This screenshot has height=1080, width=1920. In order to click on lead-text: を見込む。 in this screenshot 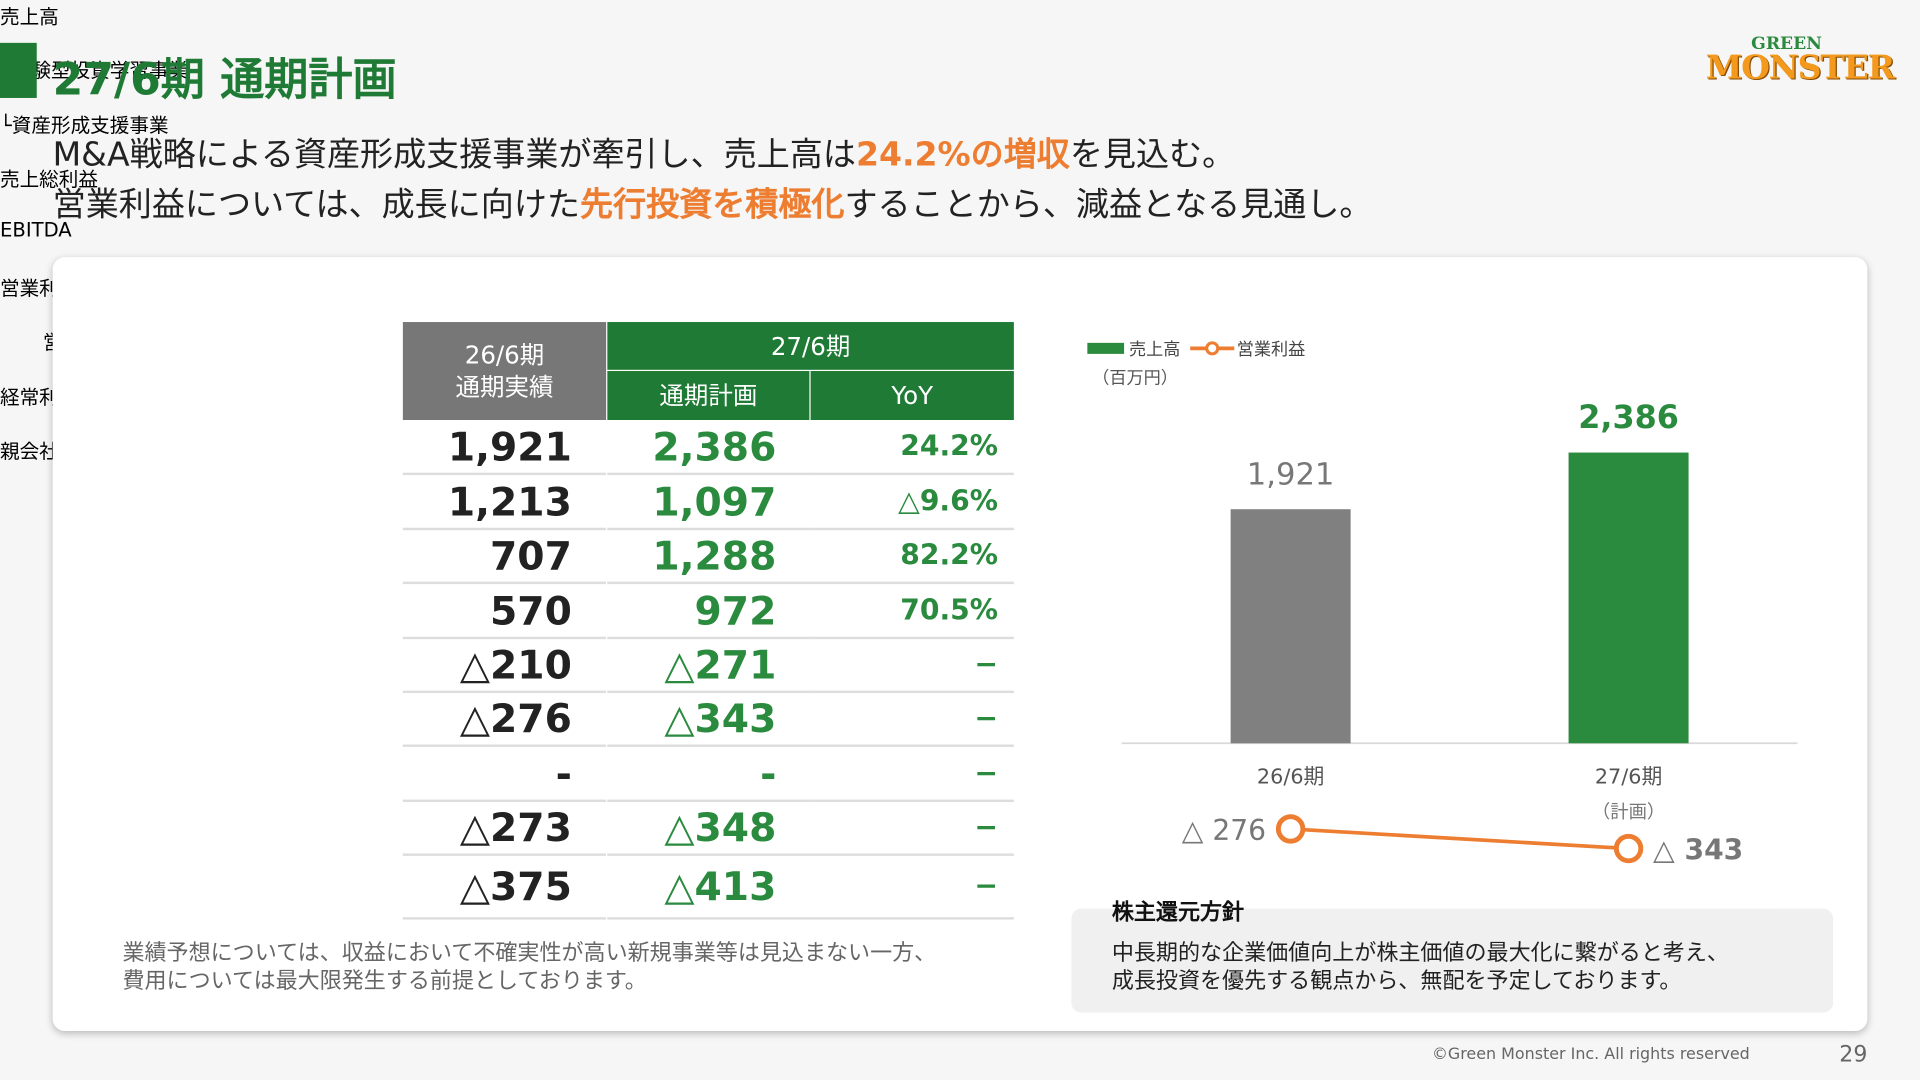, I will do `click(1152, 154)`.